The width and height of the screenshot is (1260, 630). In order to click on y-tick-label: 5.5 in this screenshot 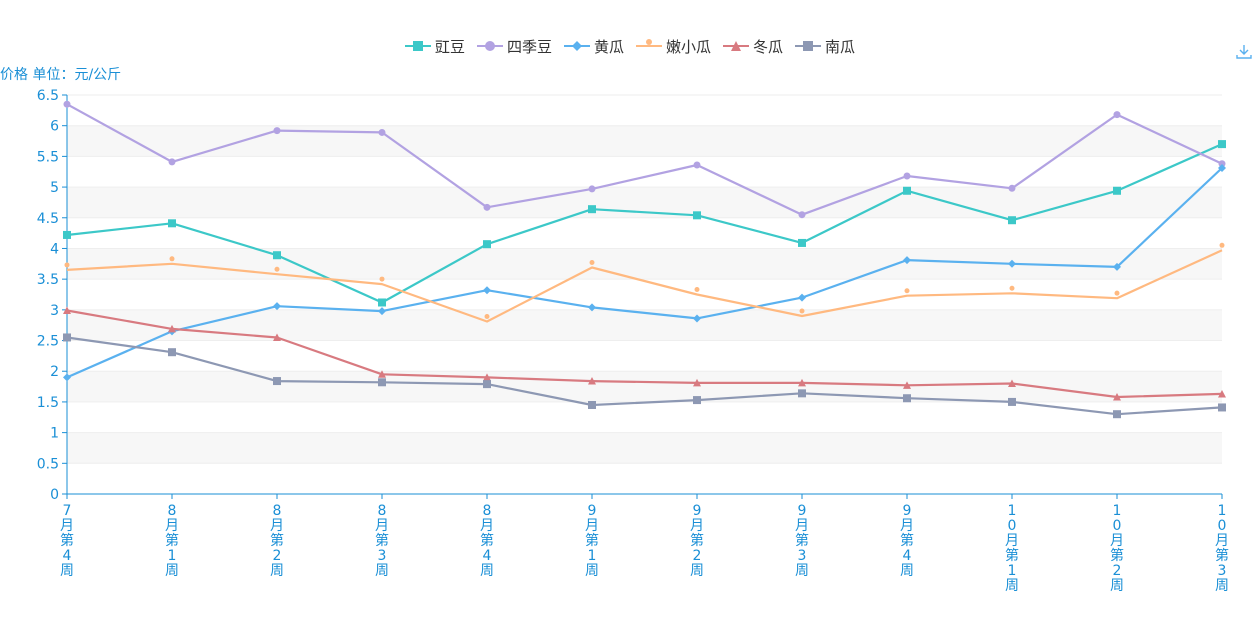, I will do `click(48, 157)`.